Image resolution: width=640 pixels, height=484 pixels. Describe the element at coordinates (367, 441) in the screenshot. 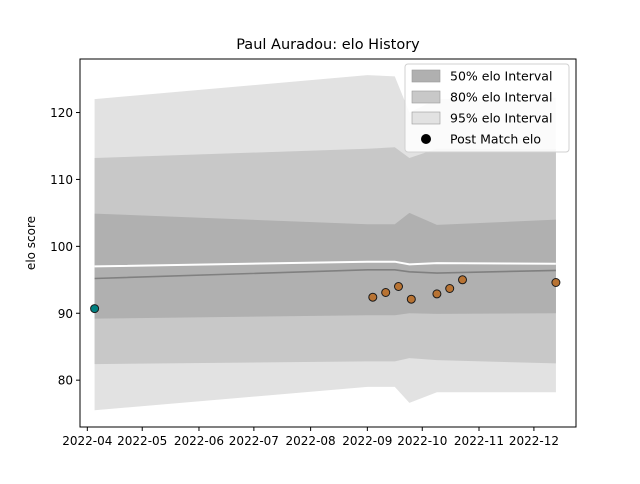

I see `x-tick-label: 2022-09` at that location.